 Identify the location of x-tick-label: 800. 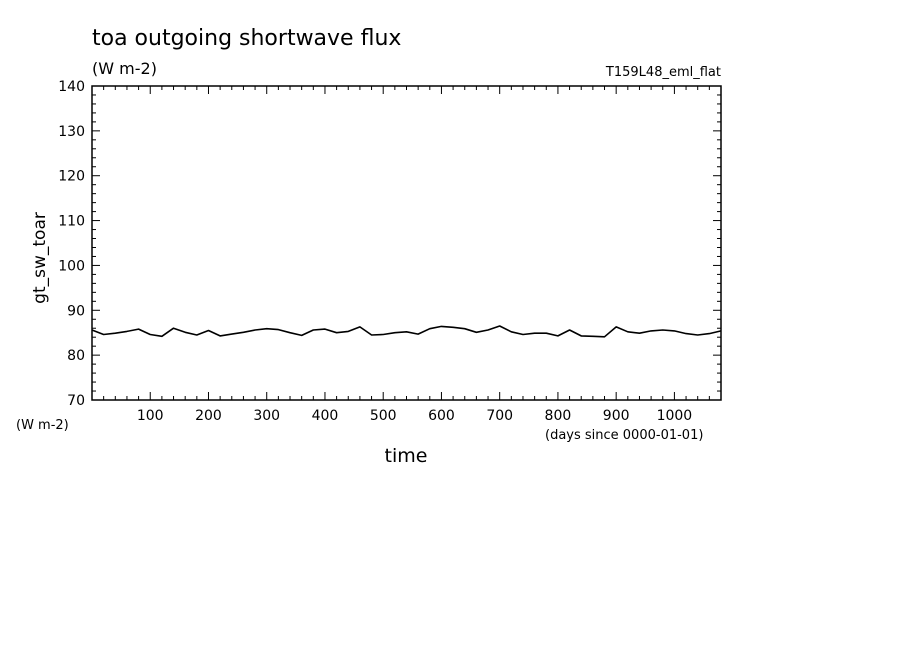
(558, 416).